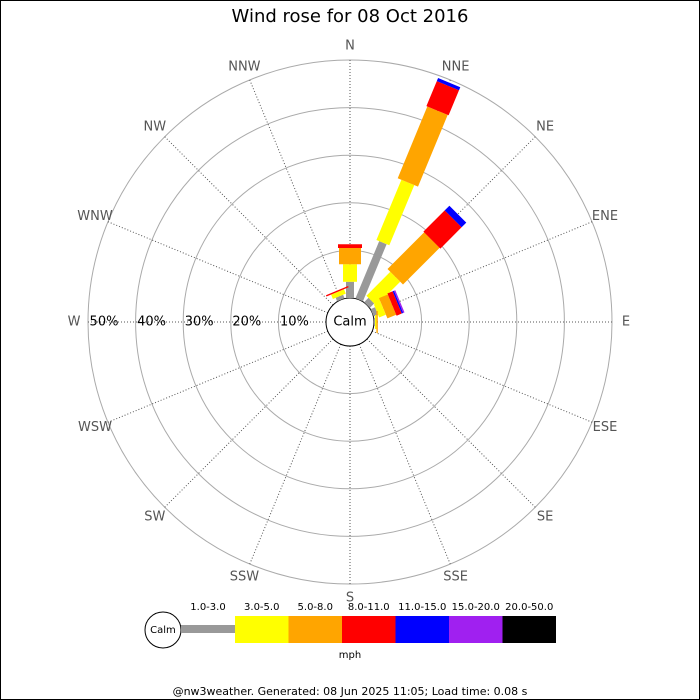 Image resolution: width=700 pixels, height=700 pixels. I want to click on legend-label: 20.0-50.0, so click(529, 607).